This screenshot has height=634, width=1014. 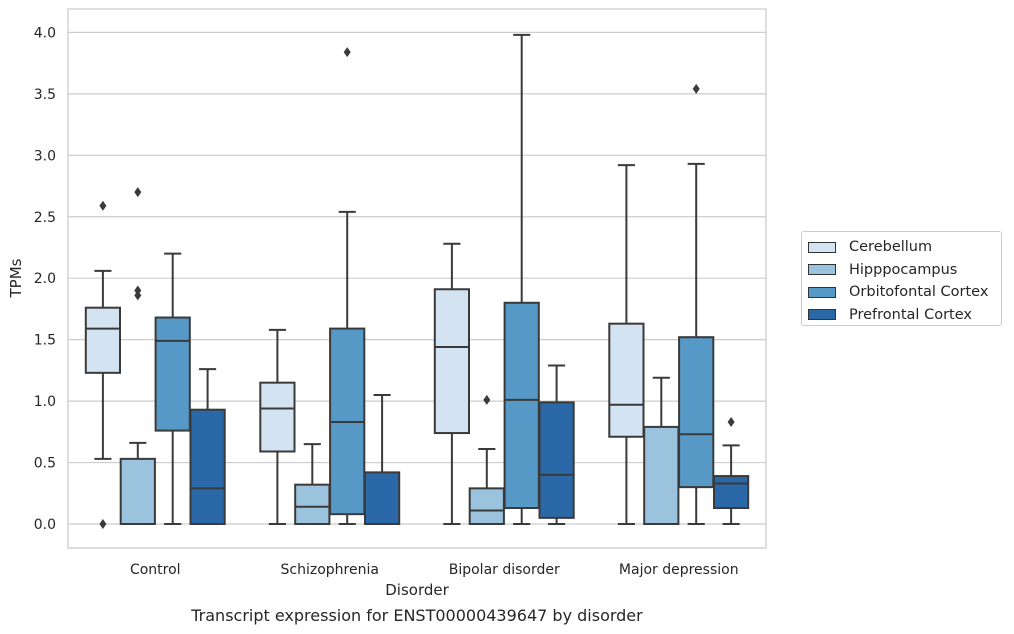 I want to click on y-tick-label: 0.0, so click(x=45, y=525).